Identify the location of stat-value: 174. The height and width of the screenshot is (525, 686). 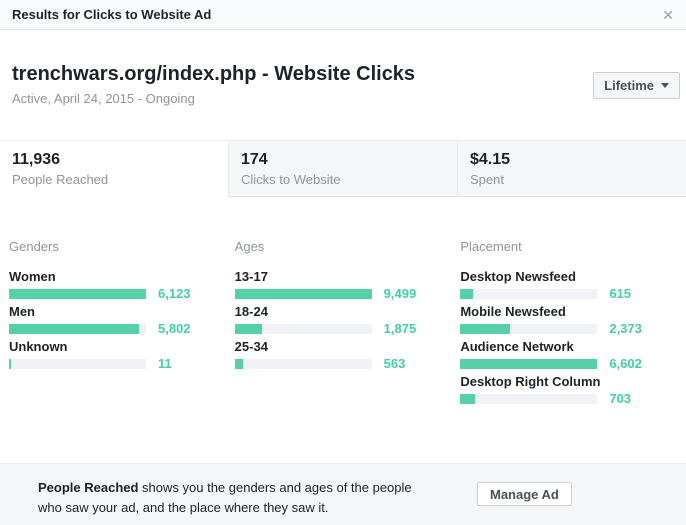
(254, 159).